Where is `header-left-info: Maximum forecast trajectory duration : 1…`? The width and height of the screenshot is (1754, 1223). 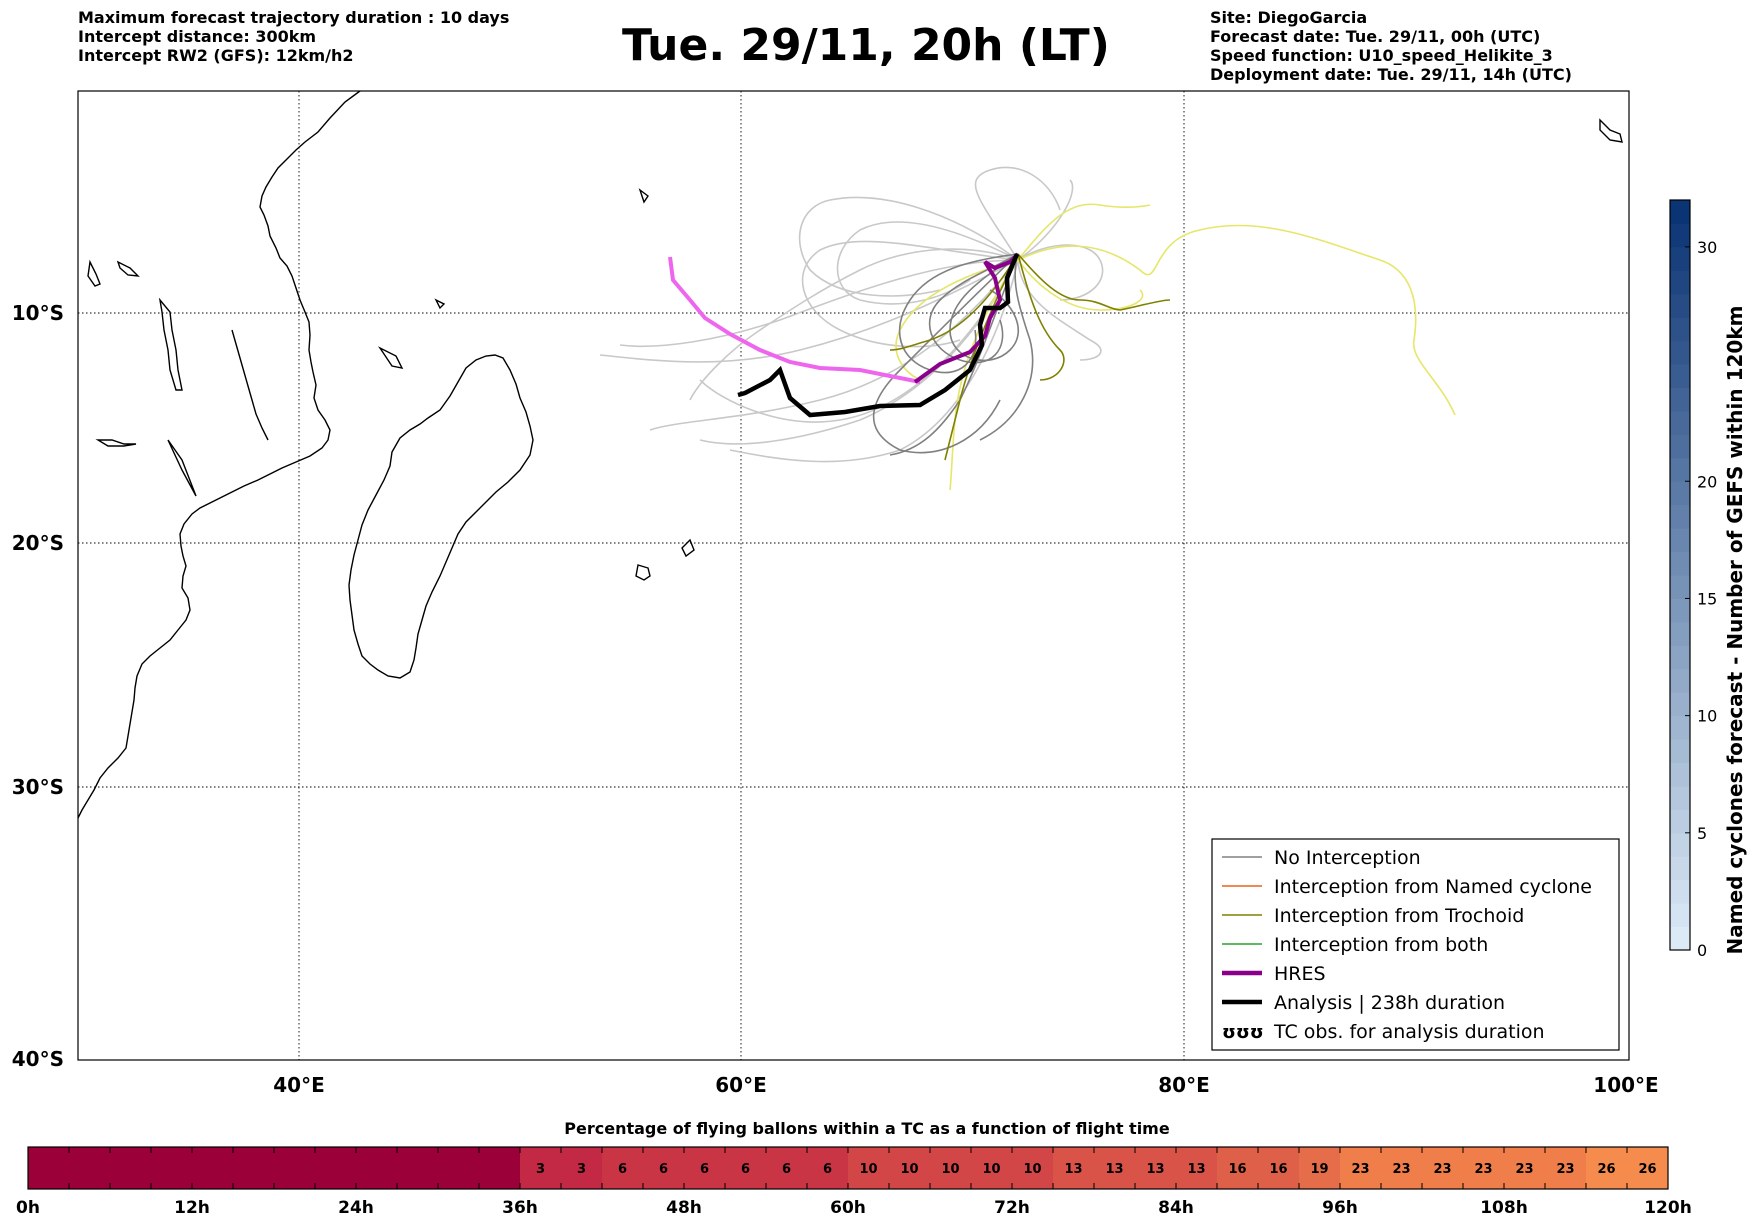
header-left-info: Maximum forecast trajectory duration : 1… is located at coordinates (293, 36).